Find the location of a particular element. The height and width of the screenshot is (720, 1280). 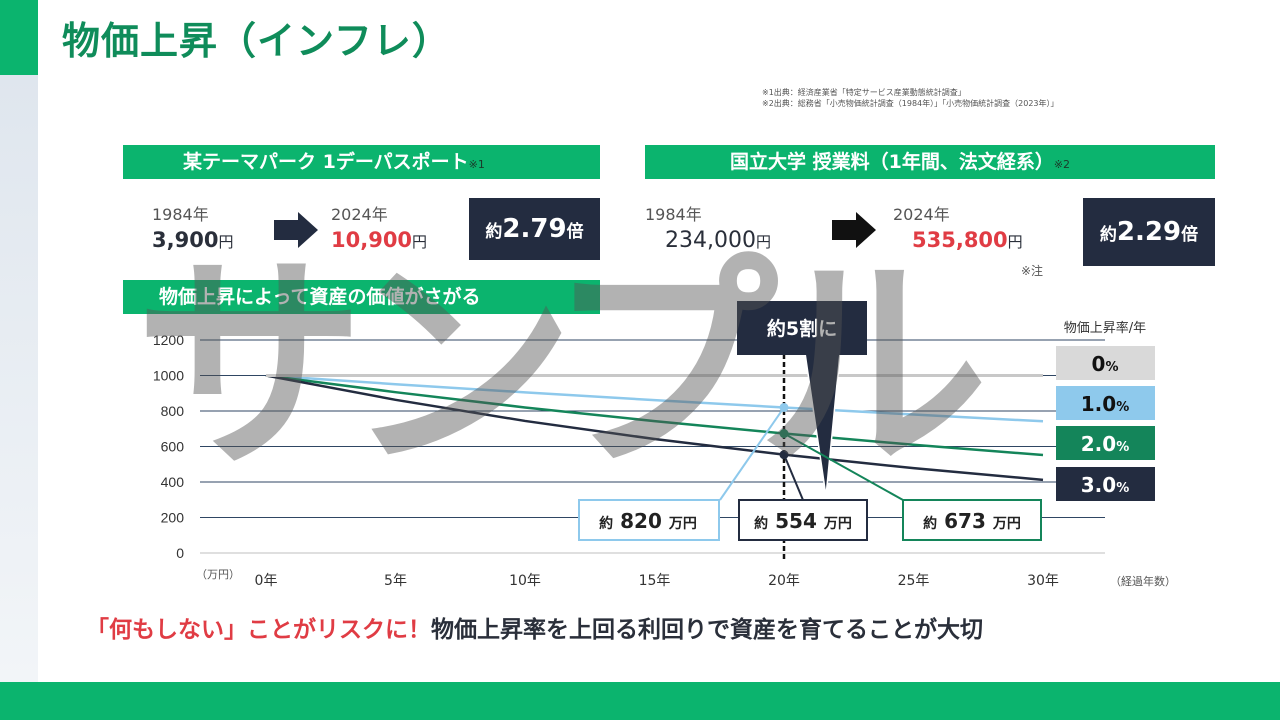

tuition-to-price: 535,800円 is located at coordinates (967, 240).